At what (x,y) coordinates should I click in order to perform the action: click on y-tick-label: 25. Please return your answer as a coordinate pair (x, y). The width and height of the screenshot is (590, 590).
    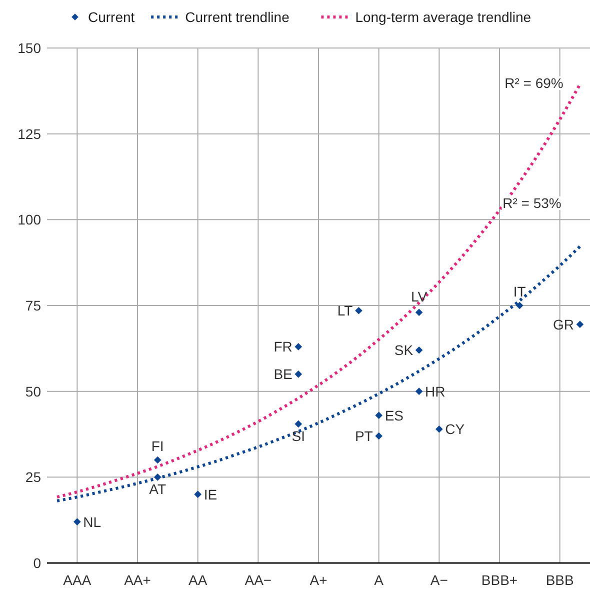
    Looking at the image, I should click on (33, 477).